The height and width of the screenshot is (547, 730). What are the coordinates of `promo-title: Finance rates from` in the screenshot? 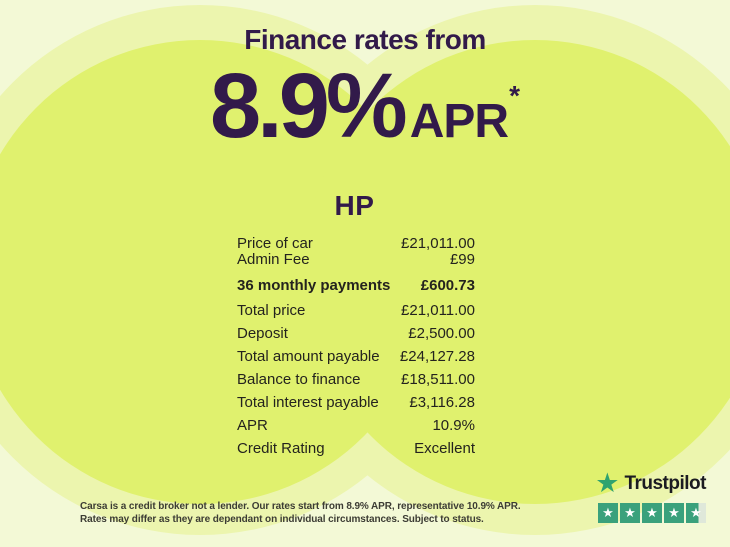 It's located at (365, 39).